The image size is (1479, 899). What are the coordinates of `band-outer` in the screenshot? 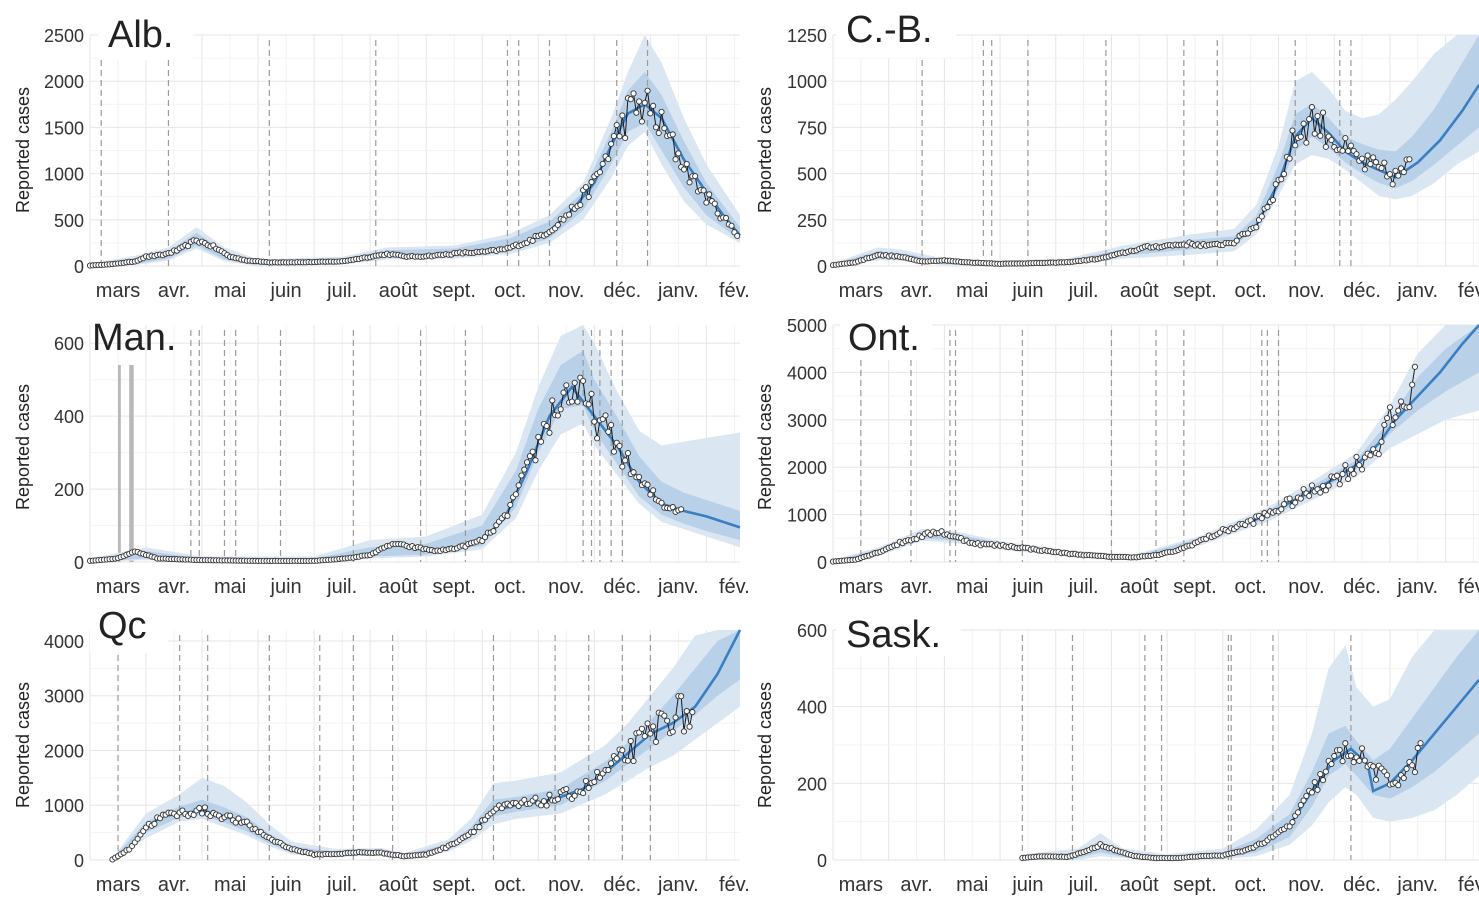 It's located at (426, 745).